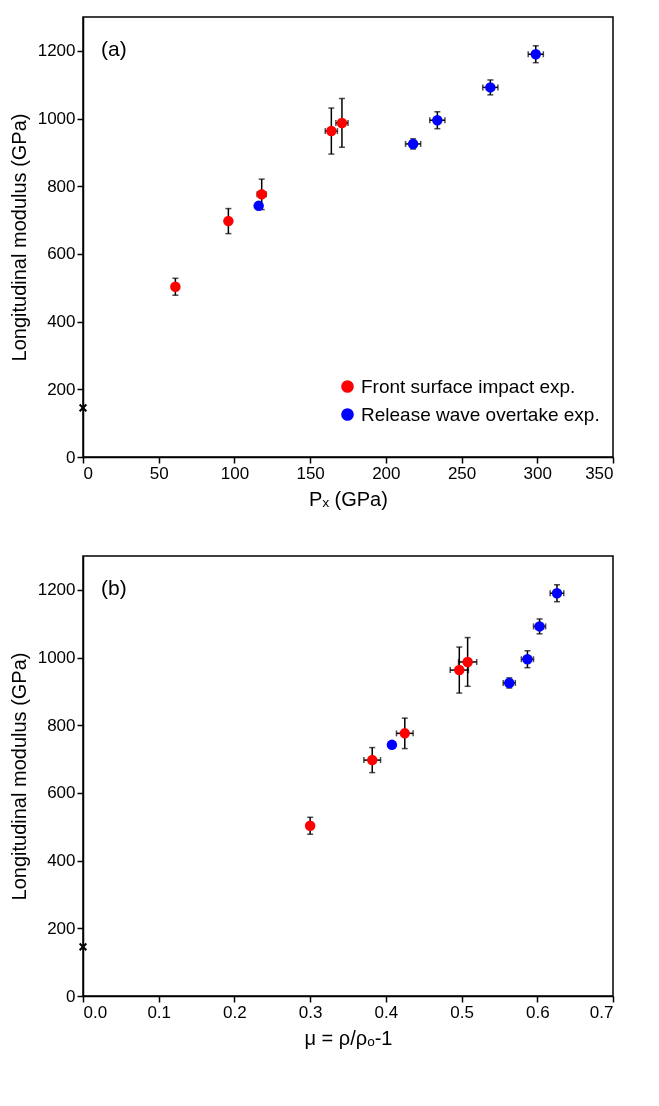 The image size is (659, 1106). I want to click on x-tick-label: 250, so click(462, 473).